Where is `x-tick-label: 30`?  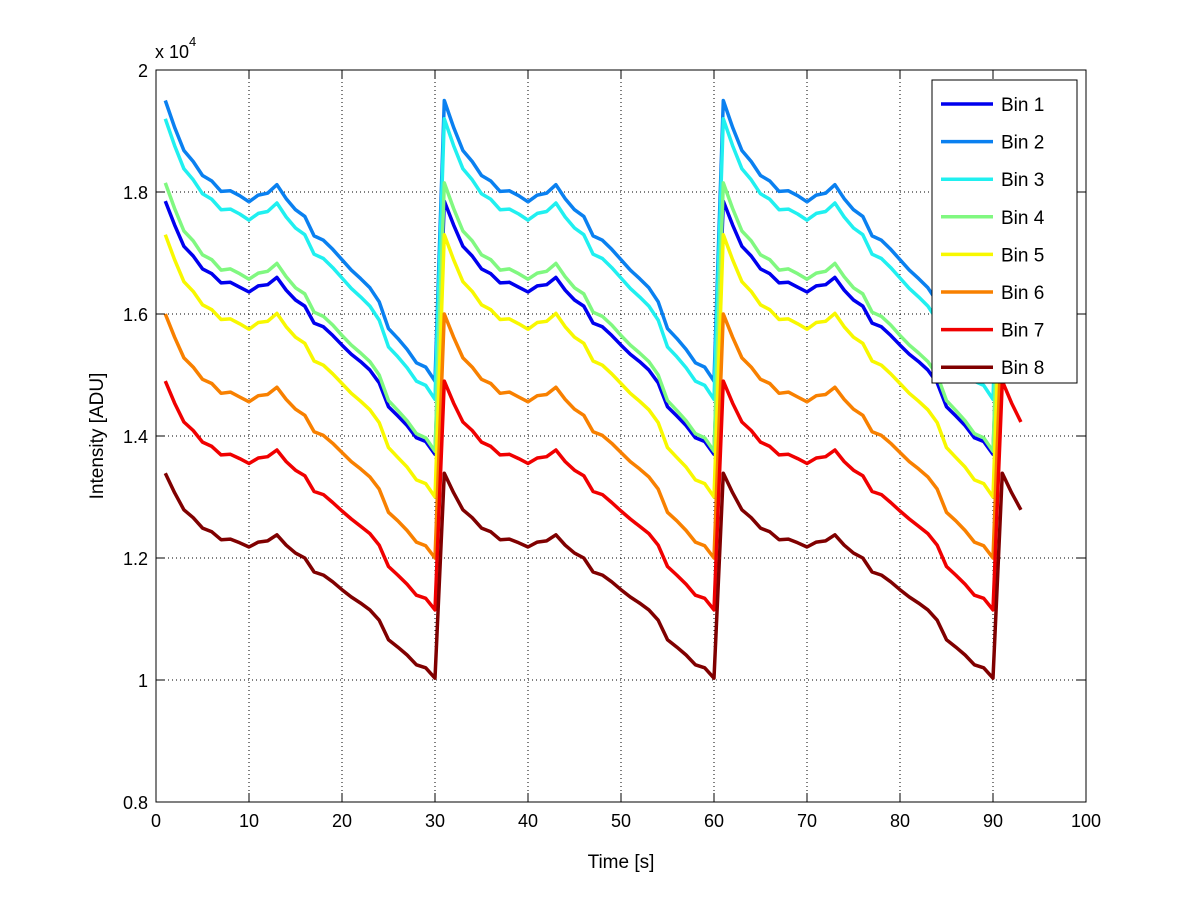 x-tick-label: 30 is located at coordinates (435, 821).